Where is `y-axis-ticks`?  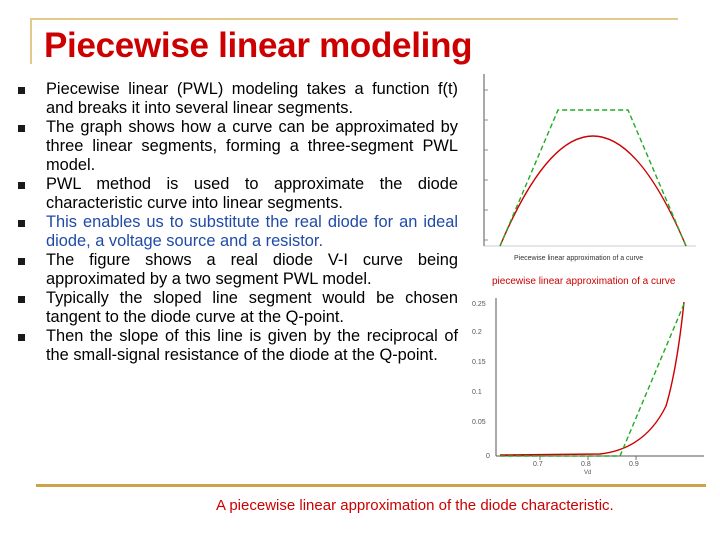
y-axis-ticks is located at coordinates (486, 165).